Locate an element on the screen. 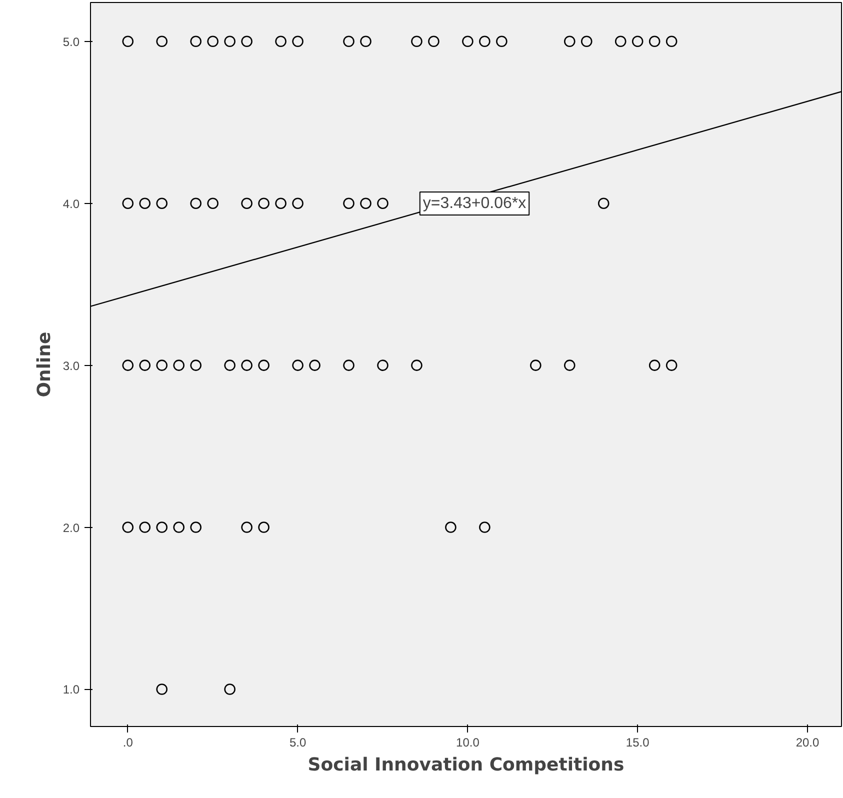 This screenshot has height=798, width=843. x-tick-label: 10.0 is located at coordinates (468, 743).